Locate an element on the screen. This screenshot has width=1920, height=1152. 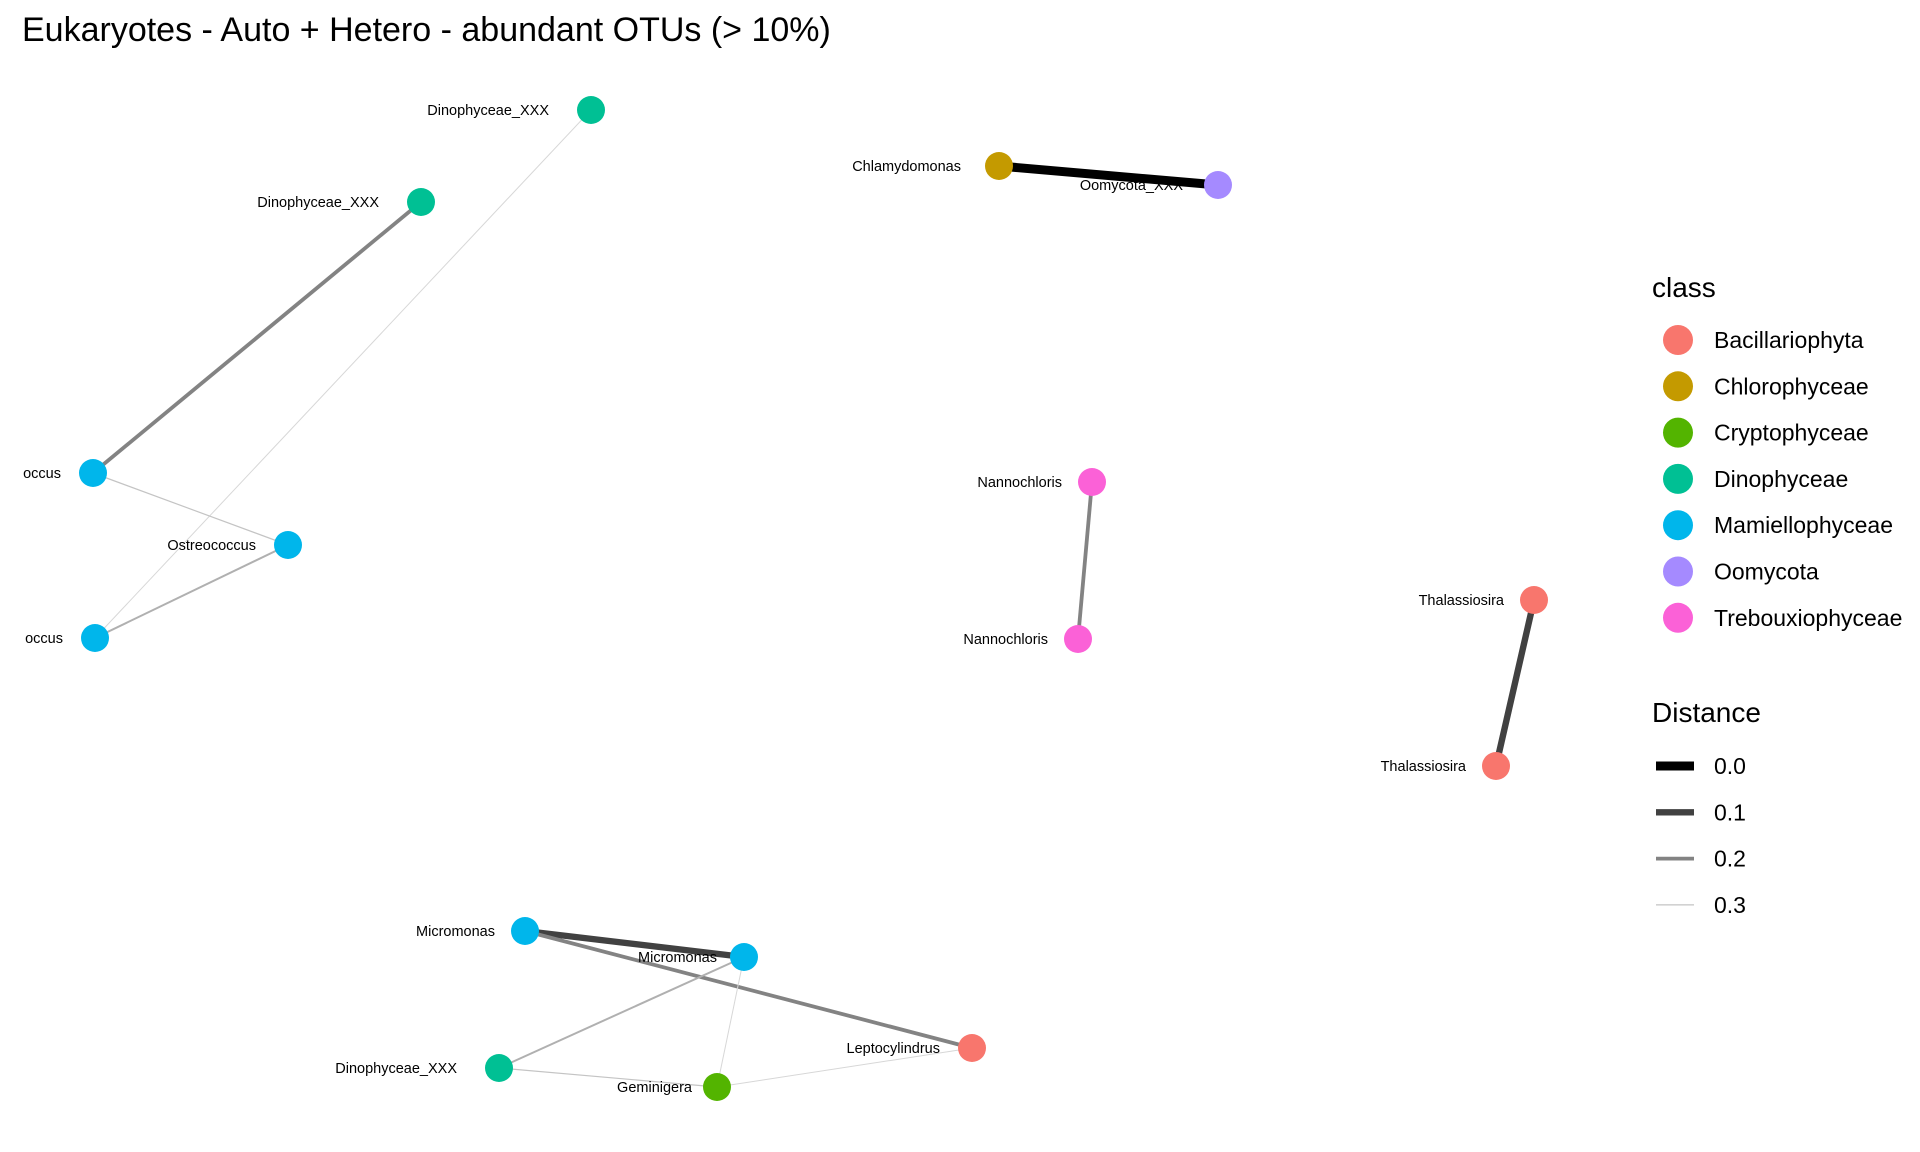
node-label-n12: Micromonas is located at coordinates (455, 932).